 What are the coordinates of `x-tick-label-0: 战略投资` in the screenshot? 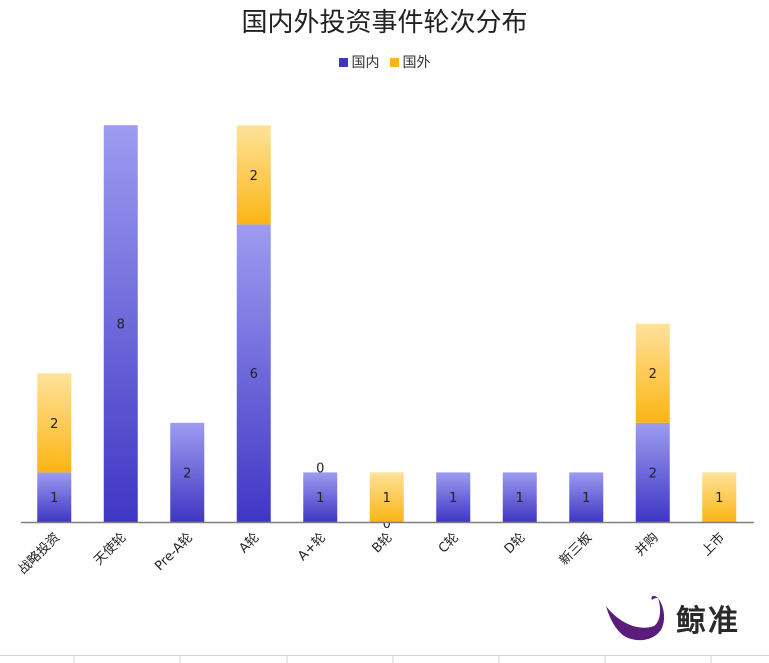 It's located at (39, 554).